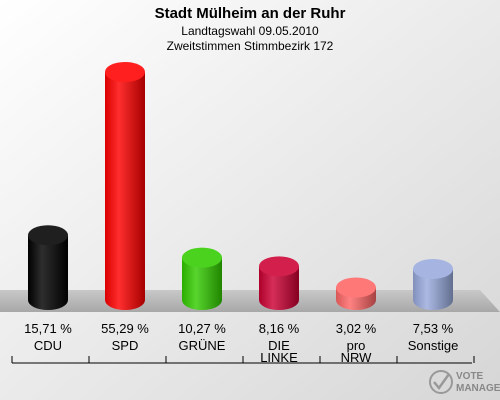 Image resolution: width=500 pixels, height=400 pixels. Describe the element at coordinates (279, 357) in the screenshot. I see `category-label-3-line-1: LINKE` at that location.